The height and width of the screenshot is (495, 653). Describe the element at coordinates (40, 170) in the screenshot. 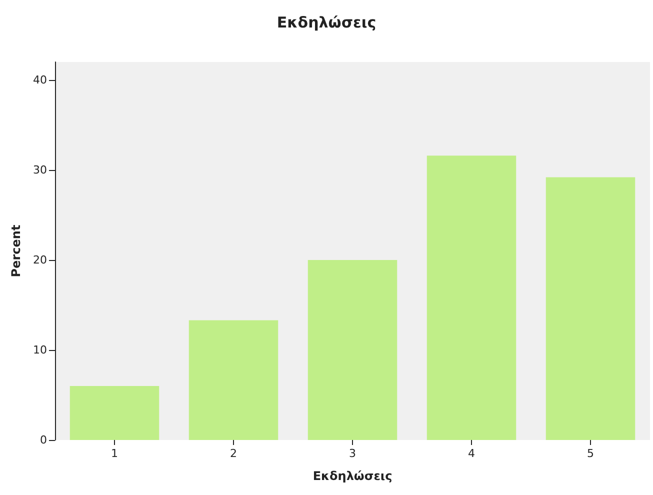

I see `y-tick-label: 30` at that location.